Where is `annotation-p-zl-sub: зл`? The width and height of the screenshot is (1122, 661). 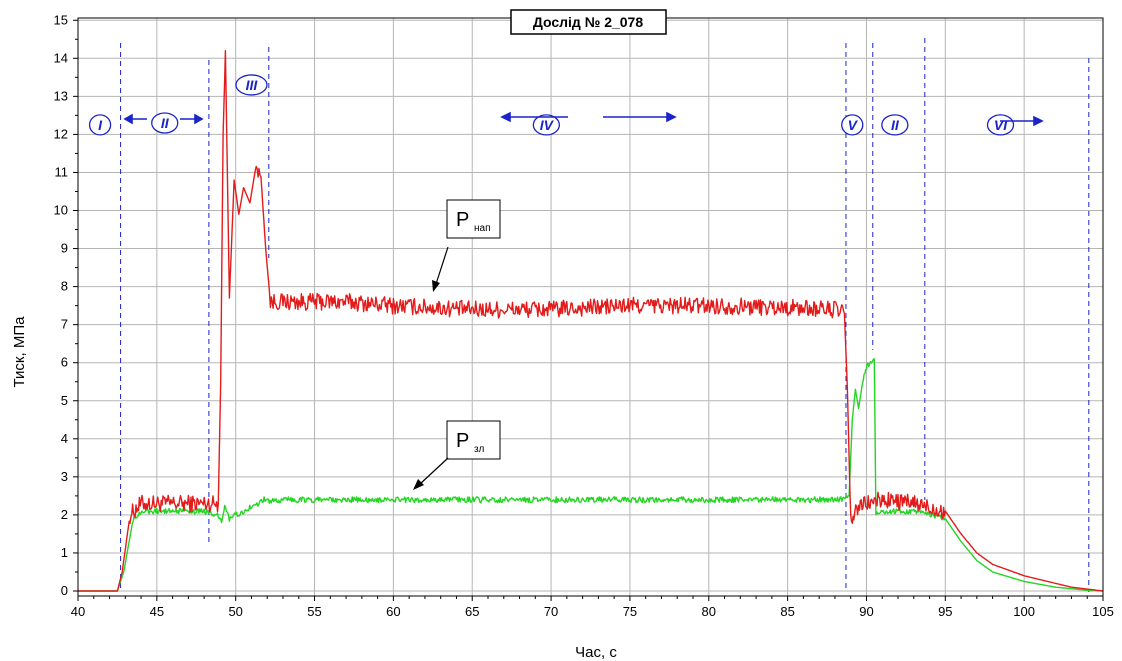 annotation-p-zl-sub: зл is located at coordinates (479, 449).